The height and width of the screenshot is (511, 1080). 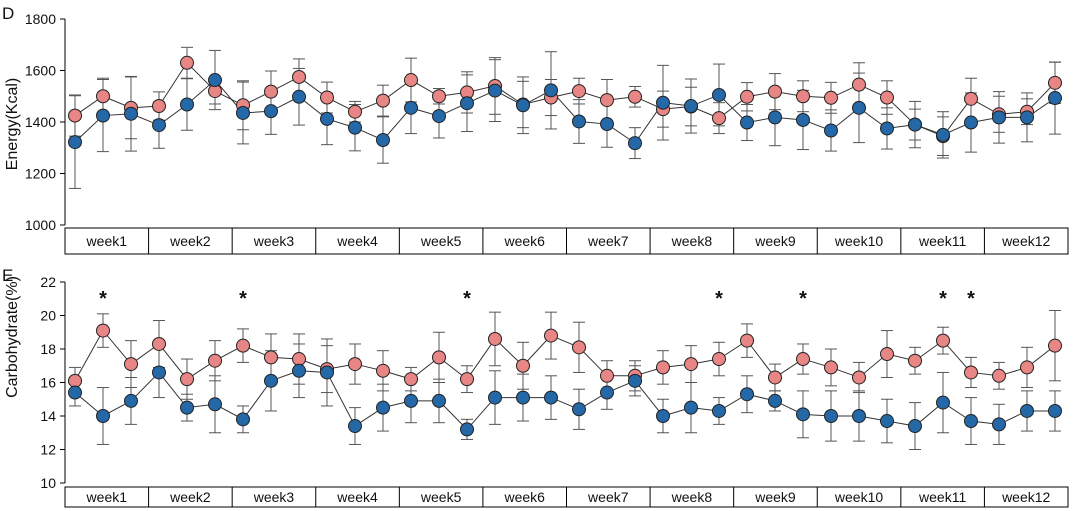 I want to click on panel-e-ylabel: Carbohydrate(%), so click(x=12, y=337).